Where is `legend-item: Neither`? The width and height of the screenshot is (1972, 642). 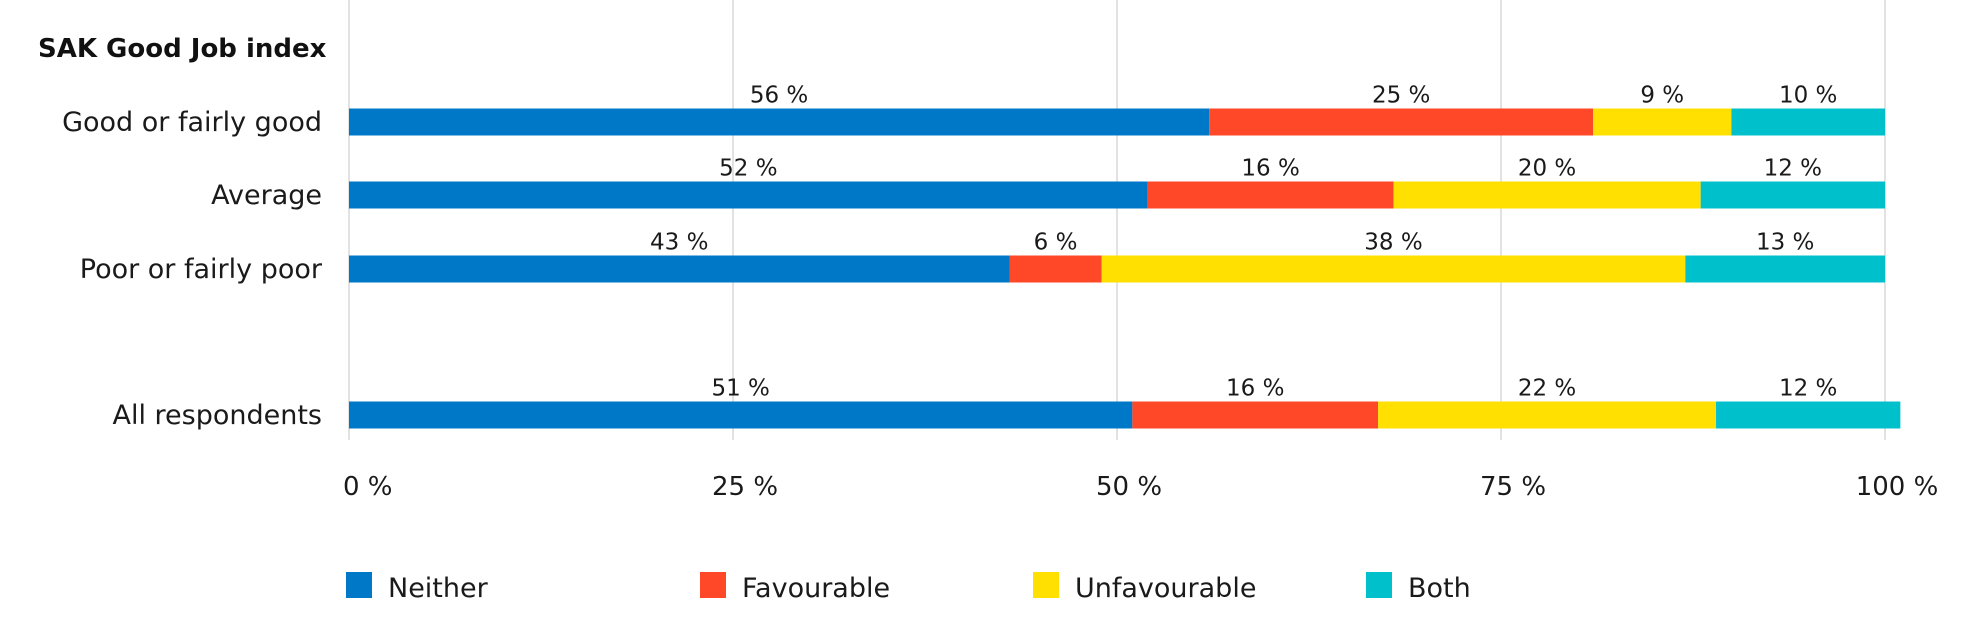
legend-item: Neither is located at coordinates (417, 588).